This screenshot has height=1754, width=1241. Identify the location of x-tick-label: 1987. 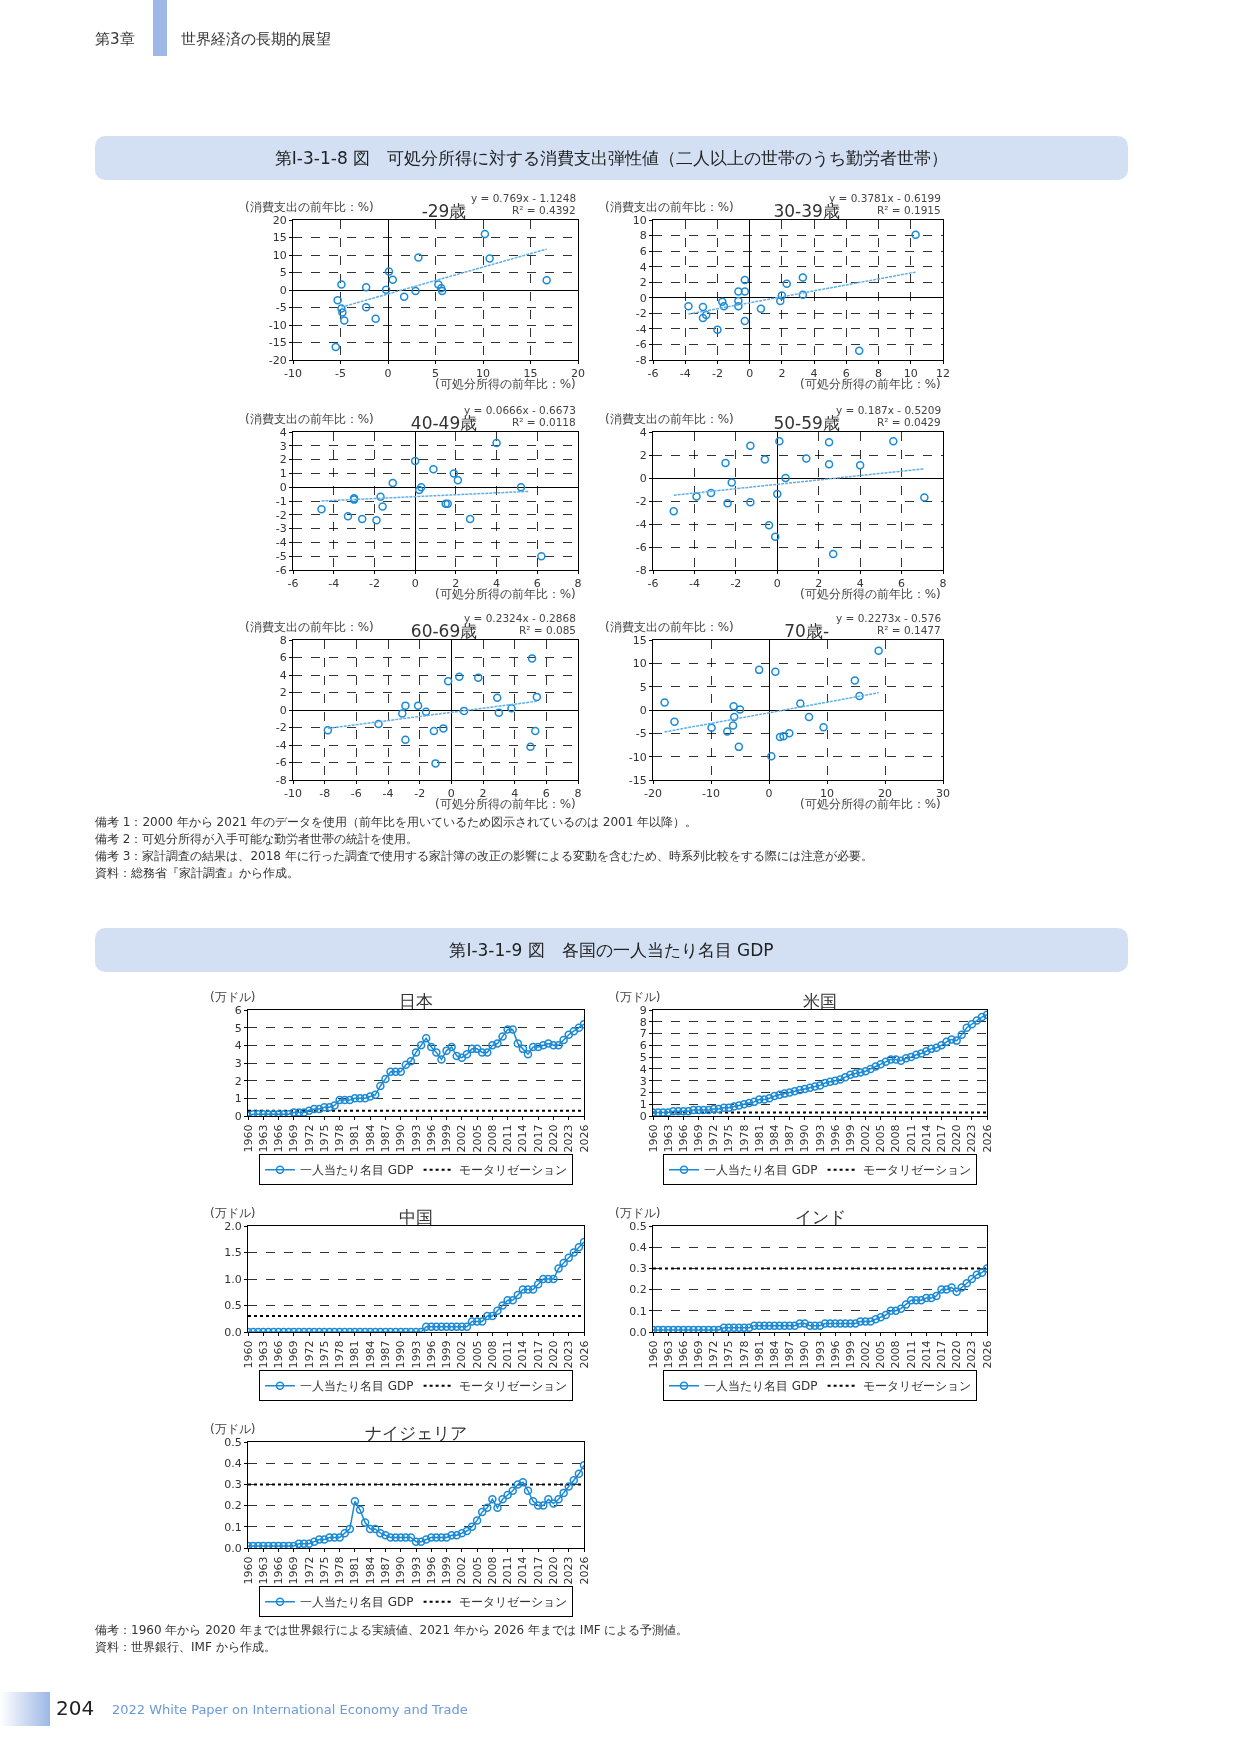
(790, 1138).